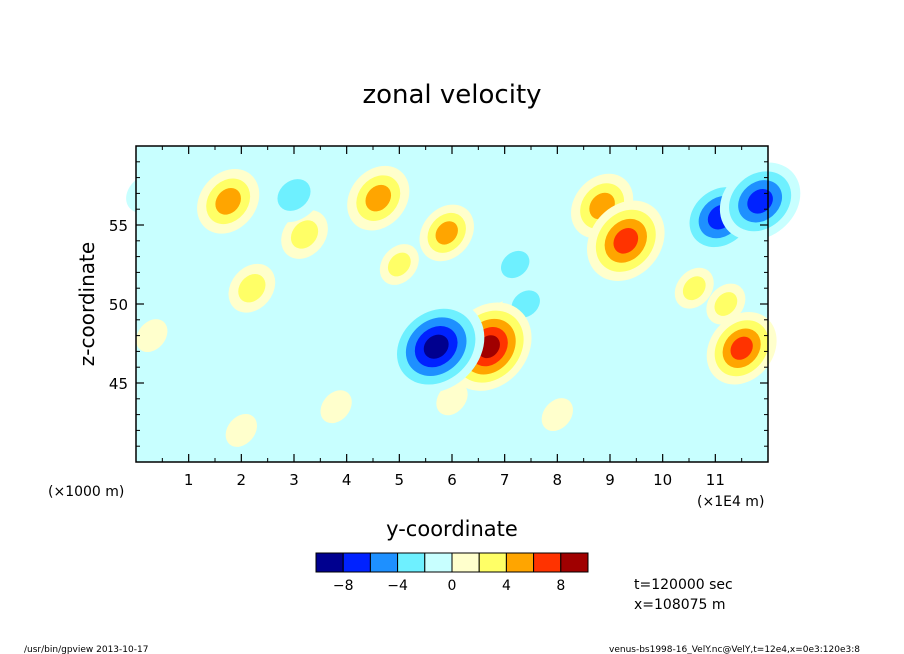 This screenshot has width=904, height=654. I want to click on x-unit-left: (×1000 m), so click(86, 492).